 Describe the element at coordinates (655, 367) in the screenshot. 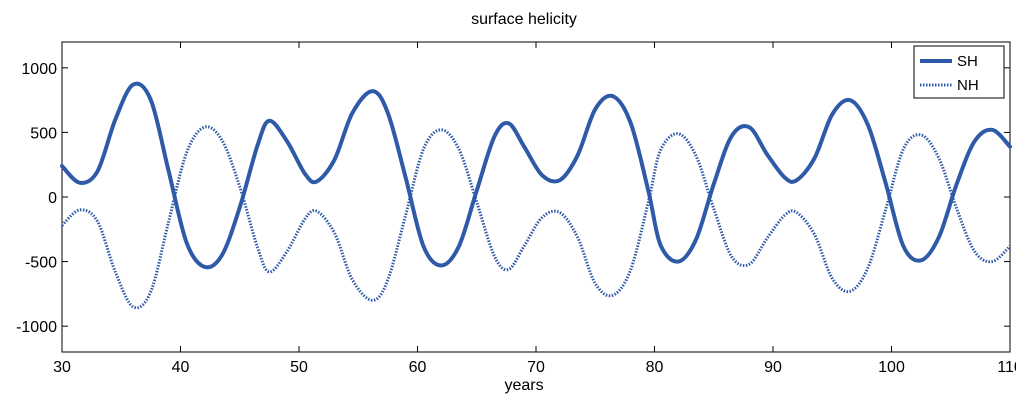

I see `x-tick-label: 80` at that location.